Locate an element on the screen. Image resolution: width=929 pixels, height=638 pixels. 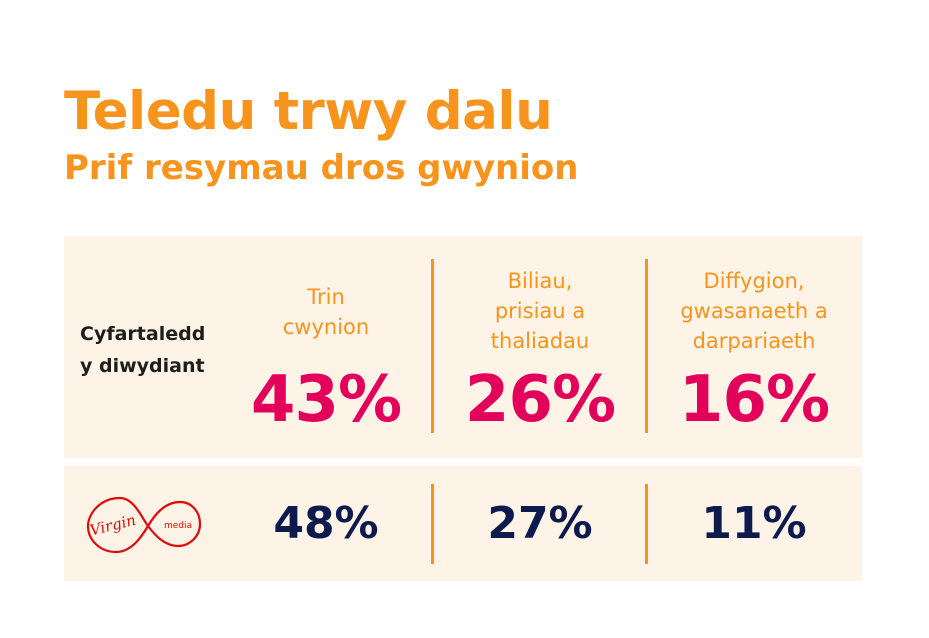
page-subtitle: Prif resymau dros gwynion is located at coordinates (321, 168).